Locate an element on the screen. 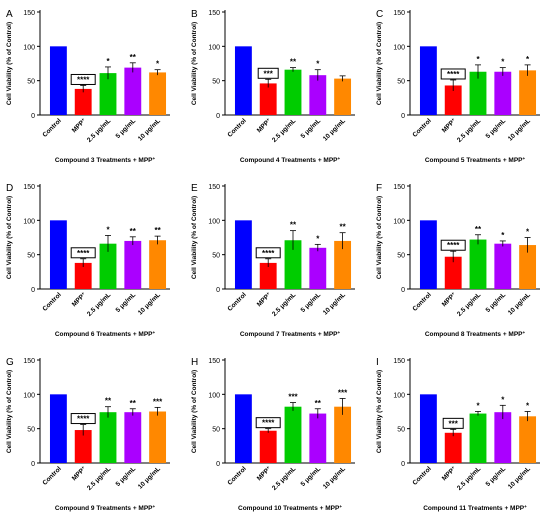 Image resolution: width=550 pixels, height=521 pixels. x-axis-label: Compound 10 Treatments + MPP+ is located at coordinates (290, 508).